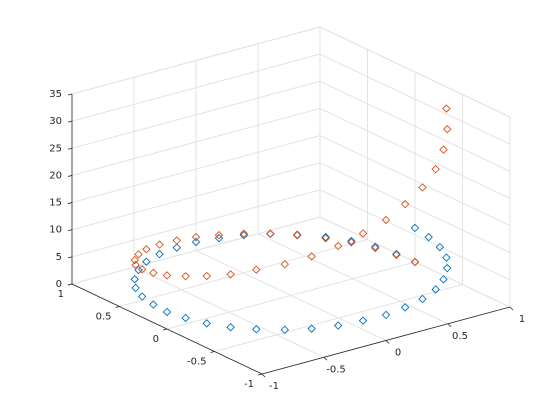 The image size is (560, 420). Describe the element at coordinates (59, 284) in the screenshot. I see `z-tick-label: 0` at that location.